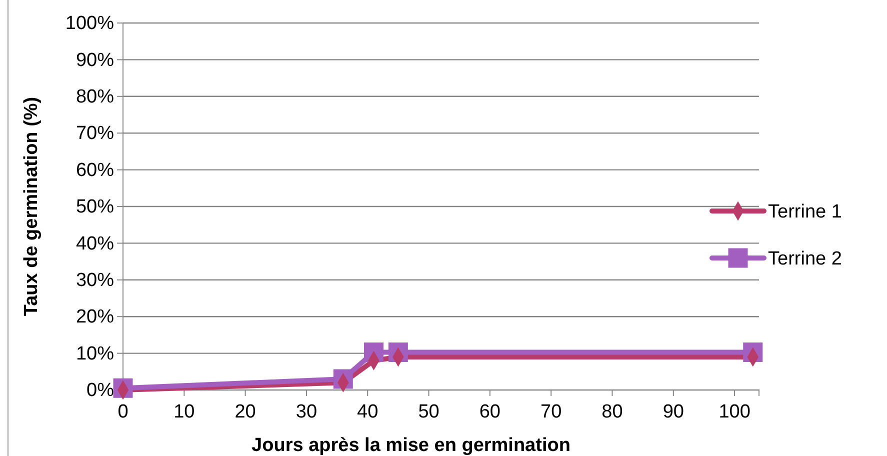 The image size is (887, 456). What do you see at coordinates (245, 411) in the screenshot?
I see `x-tick-label: 20` at bounding box center [245, 411].